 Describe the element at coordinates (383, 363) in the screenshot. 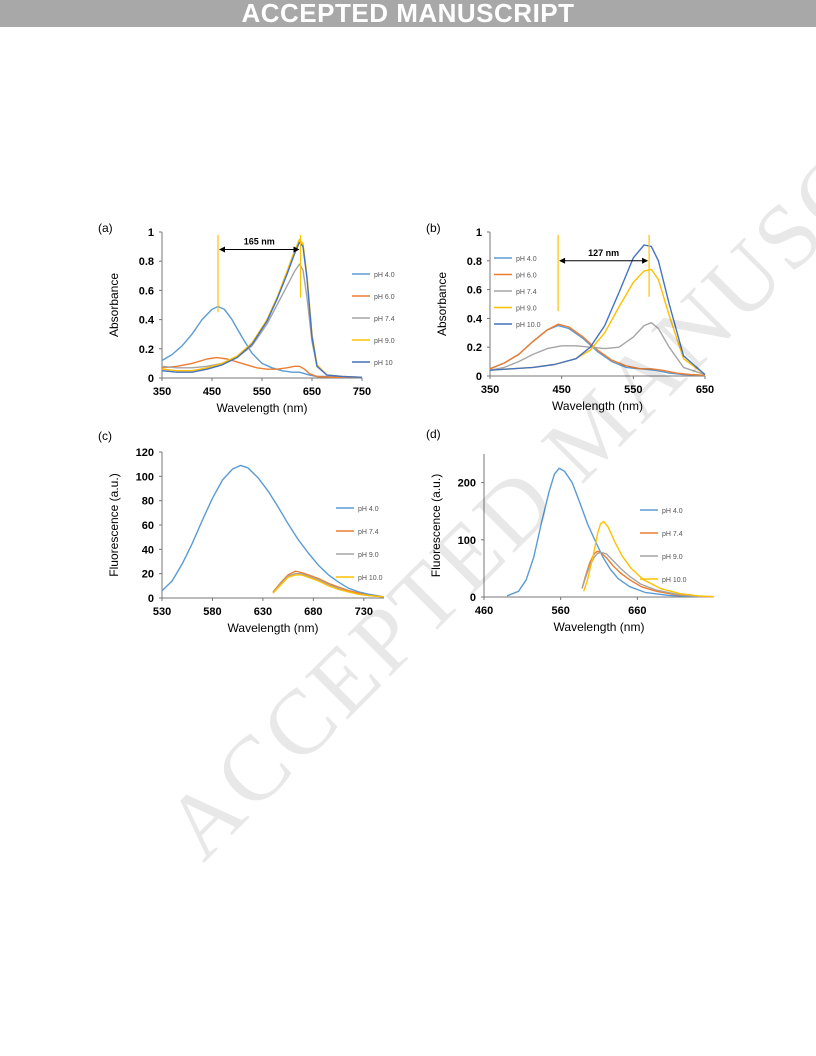

I see `legend-label: pH 10` at that location.